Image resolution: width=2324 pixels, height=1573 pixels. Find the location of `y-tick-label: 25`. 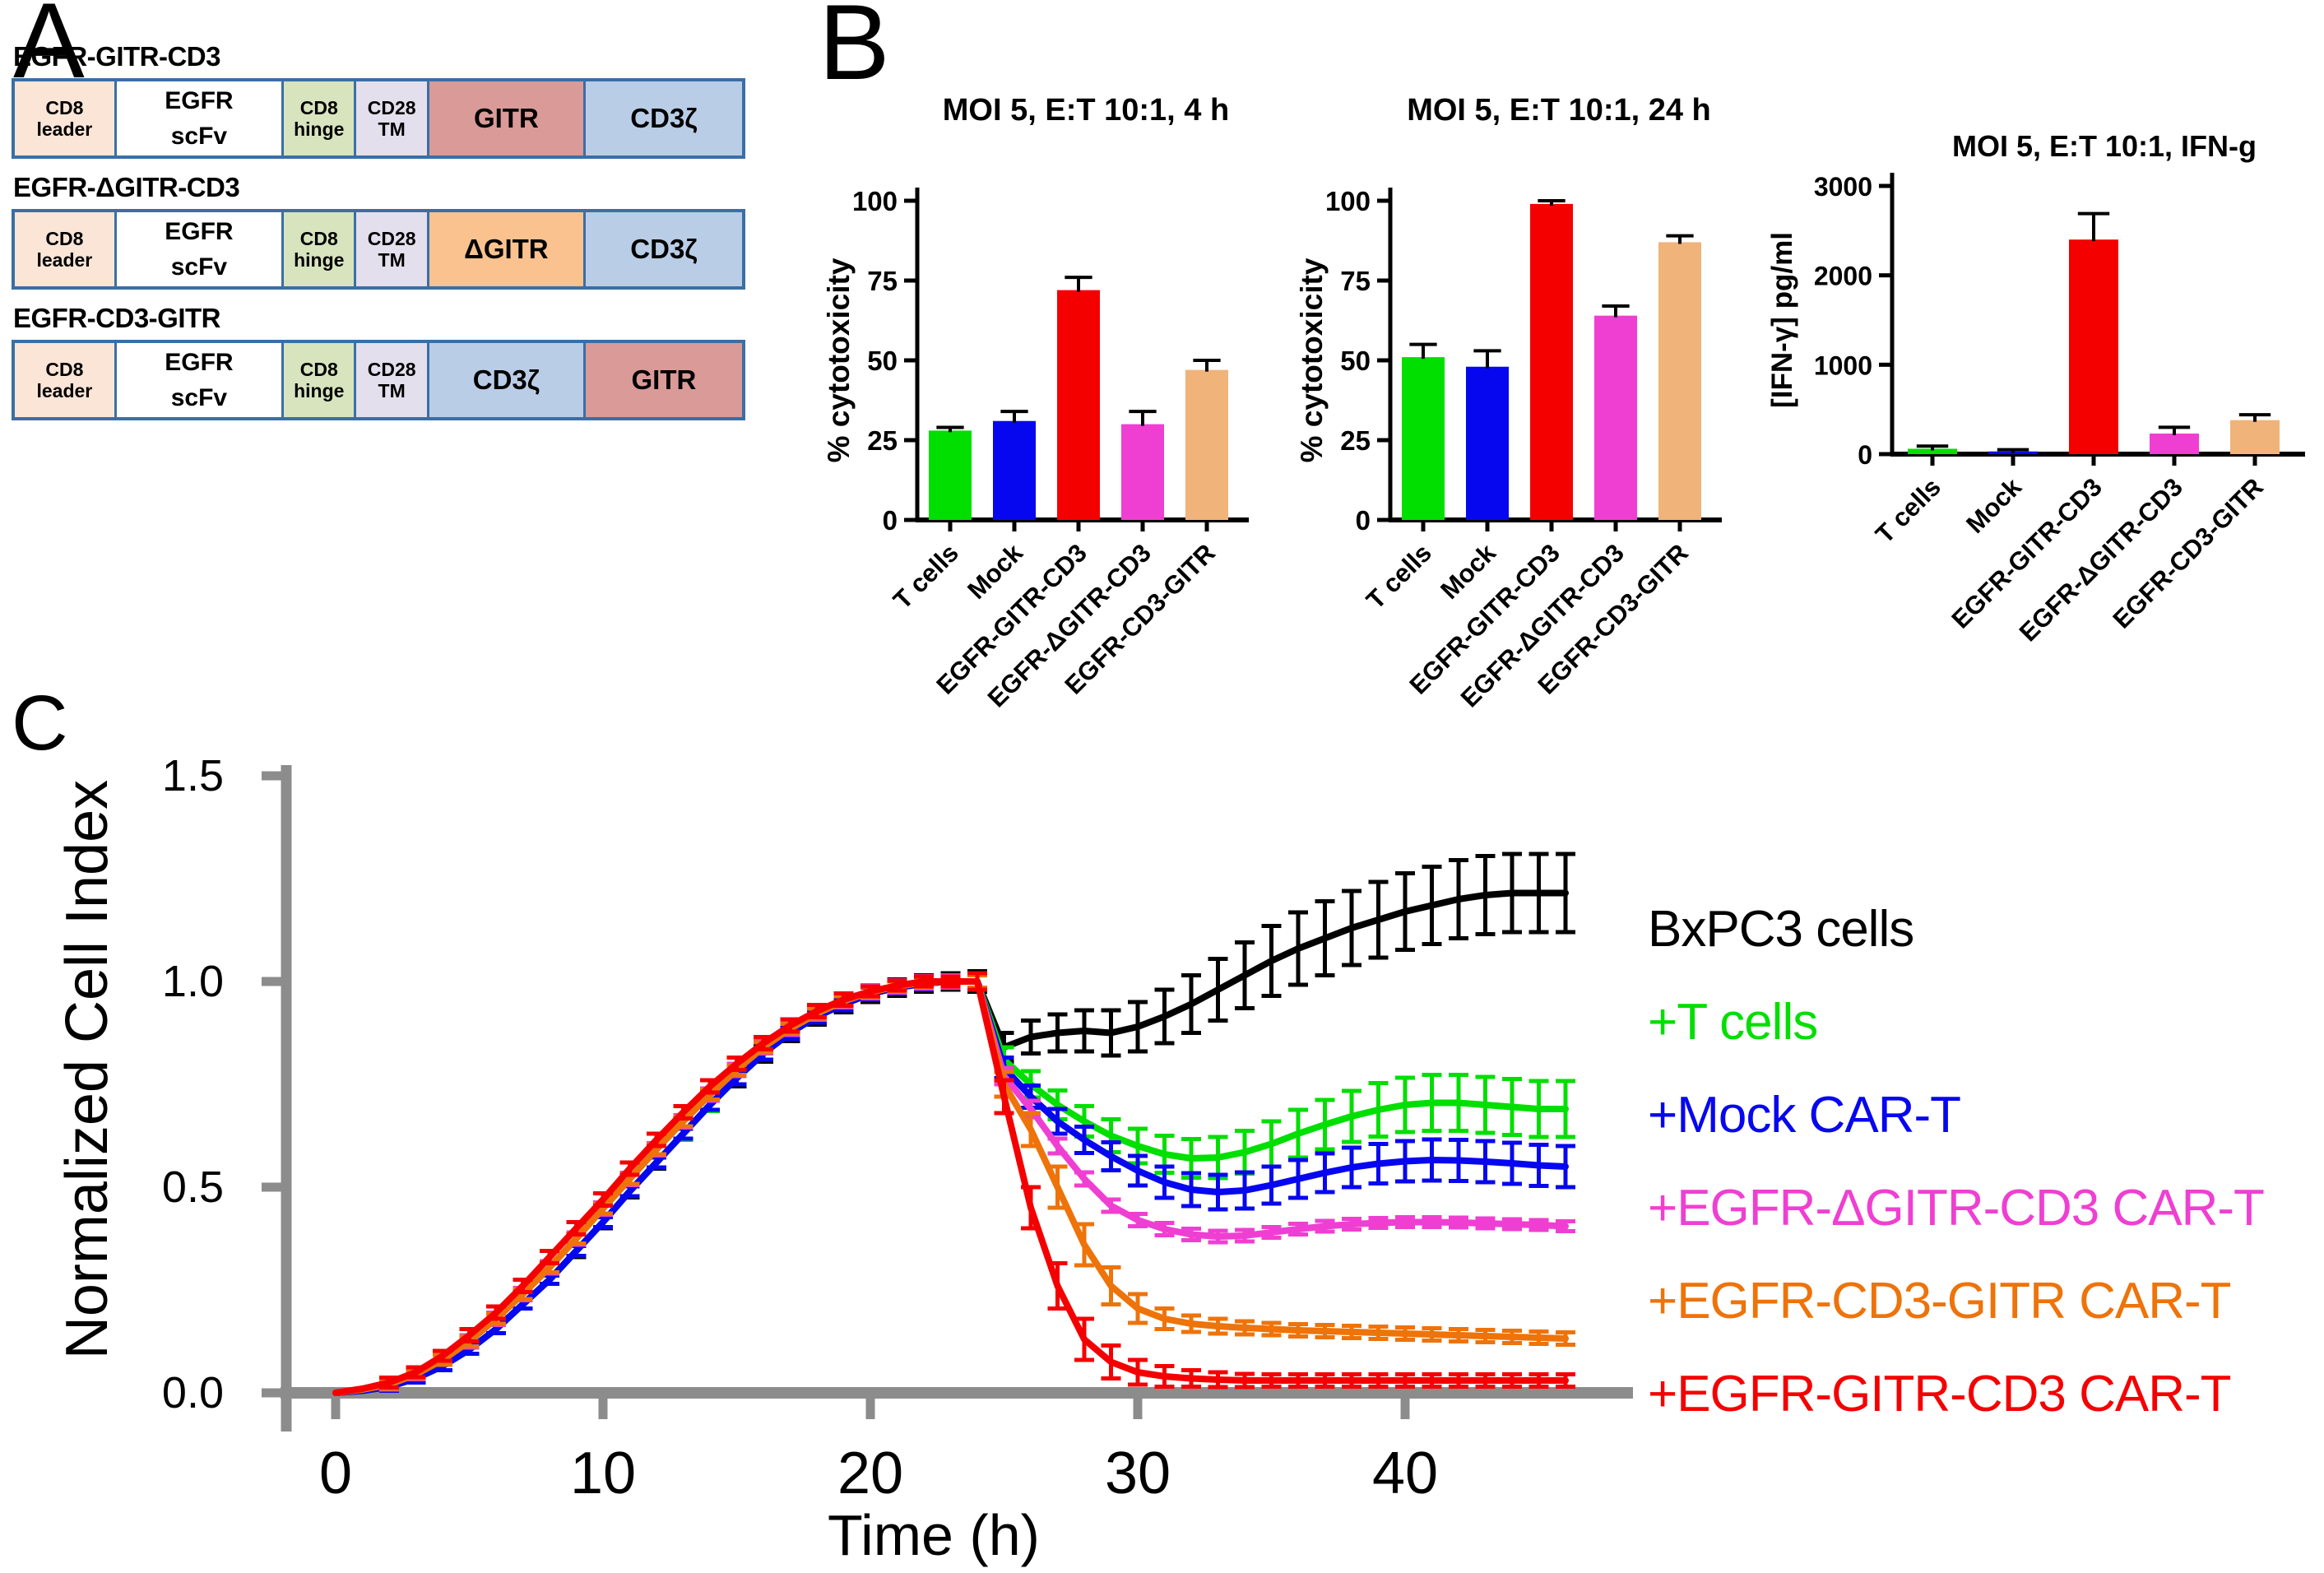

y-tick-label: 25 is located at coordinates (1355, 440).